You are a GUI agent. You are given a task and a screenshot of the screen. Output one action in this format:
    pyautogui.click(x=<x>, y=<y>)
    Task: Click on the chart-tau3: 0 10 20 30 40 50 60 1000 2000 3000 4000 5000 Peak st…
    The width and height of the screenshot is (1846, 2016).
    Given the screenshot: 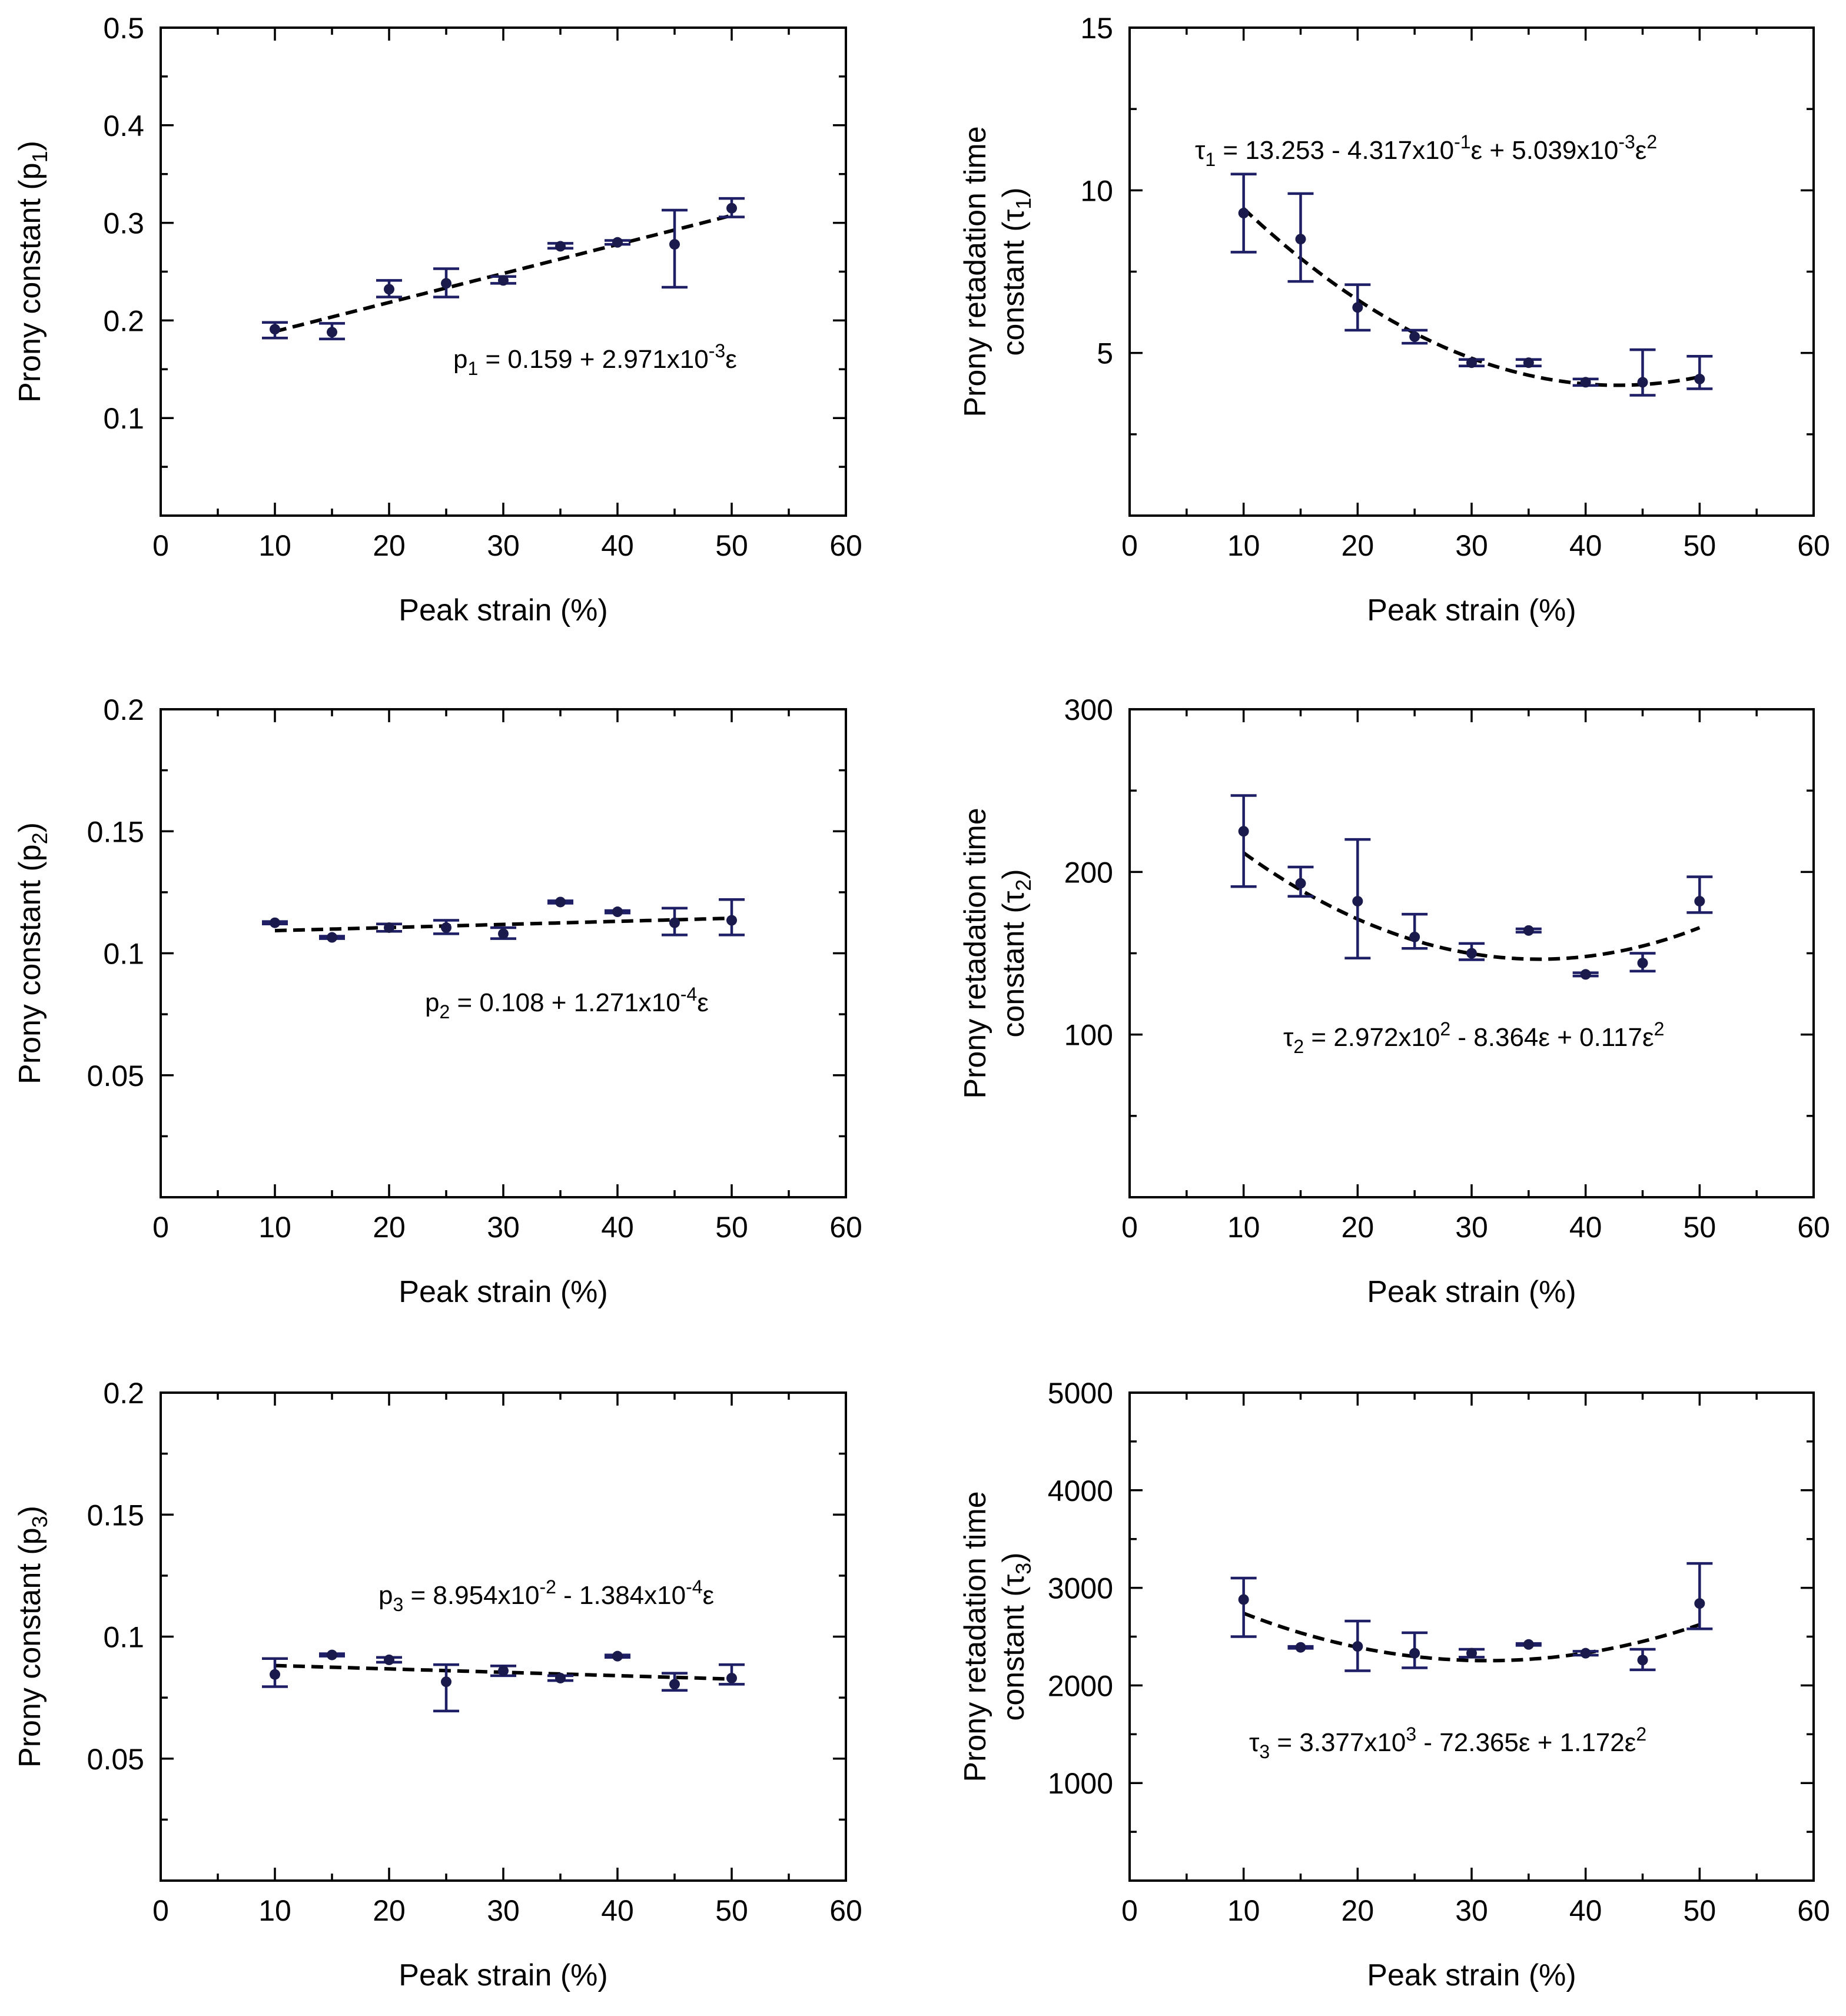 What is the action you would take?
    pyautogui.click(x=1394, y=1685)
    